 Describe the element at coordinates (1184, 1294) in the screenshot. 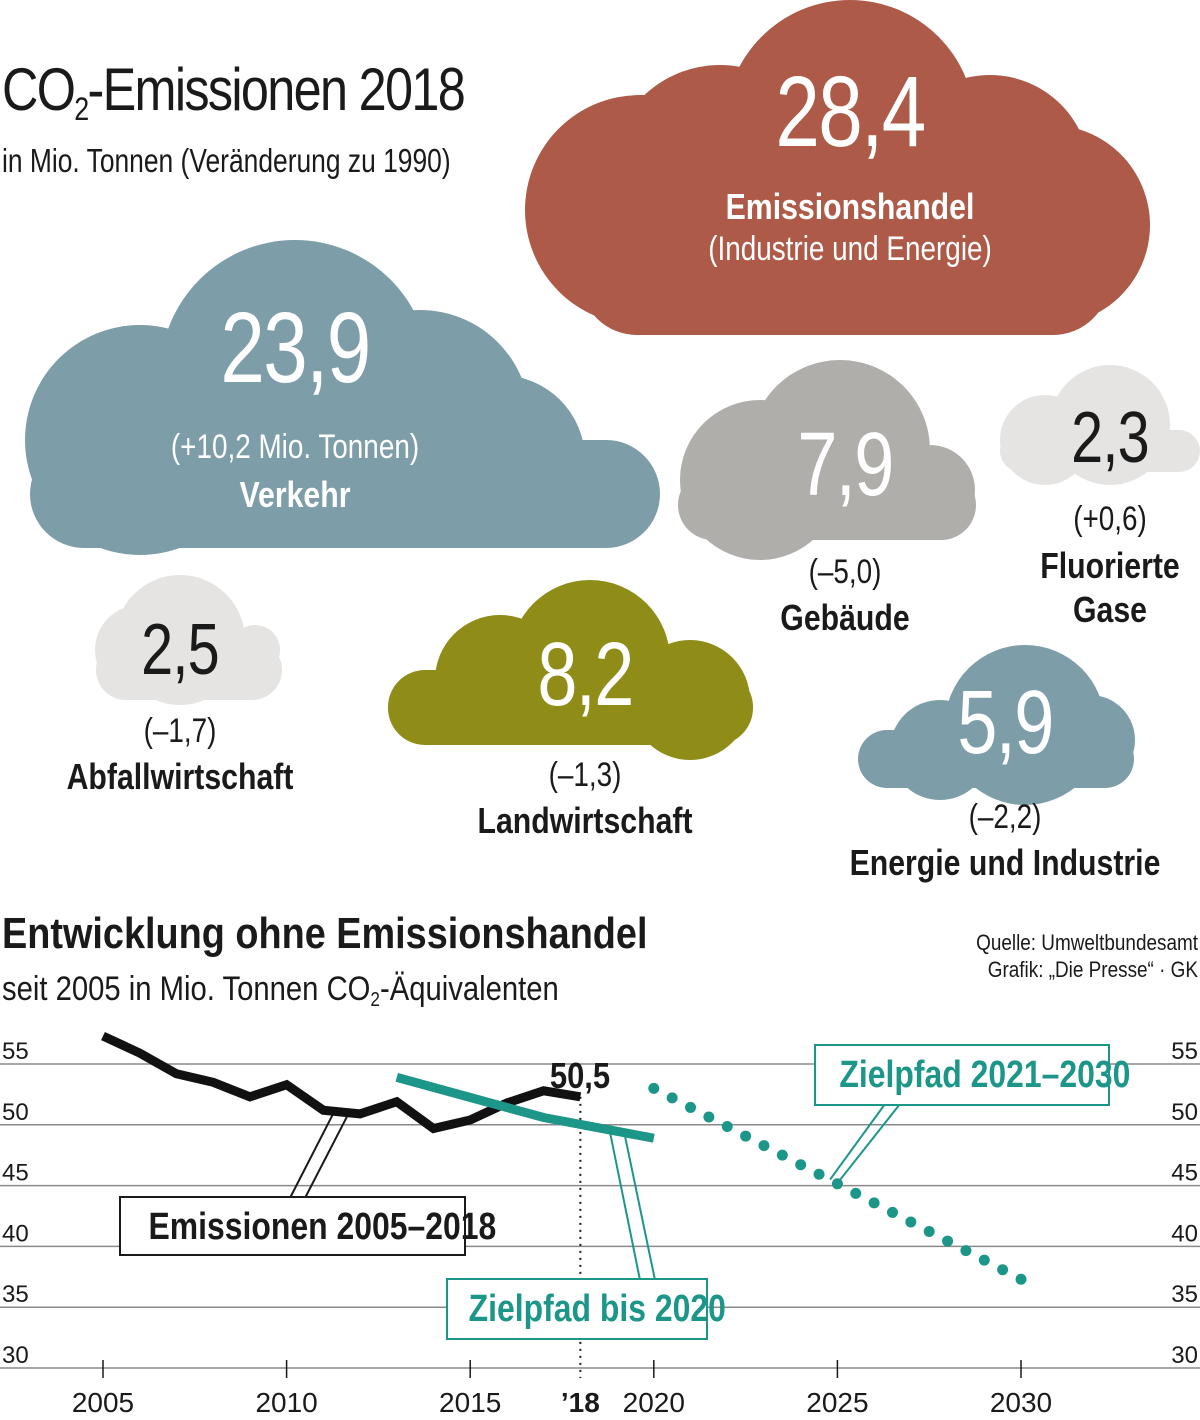

I see `y-tick-right-35: 35` at that location.